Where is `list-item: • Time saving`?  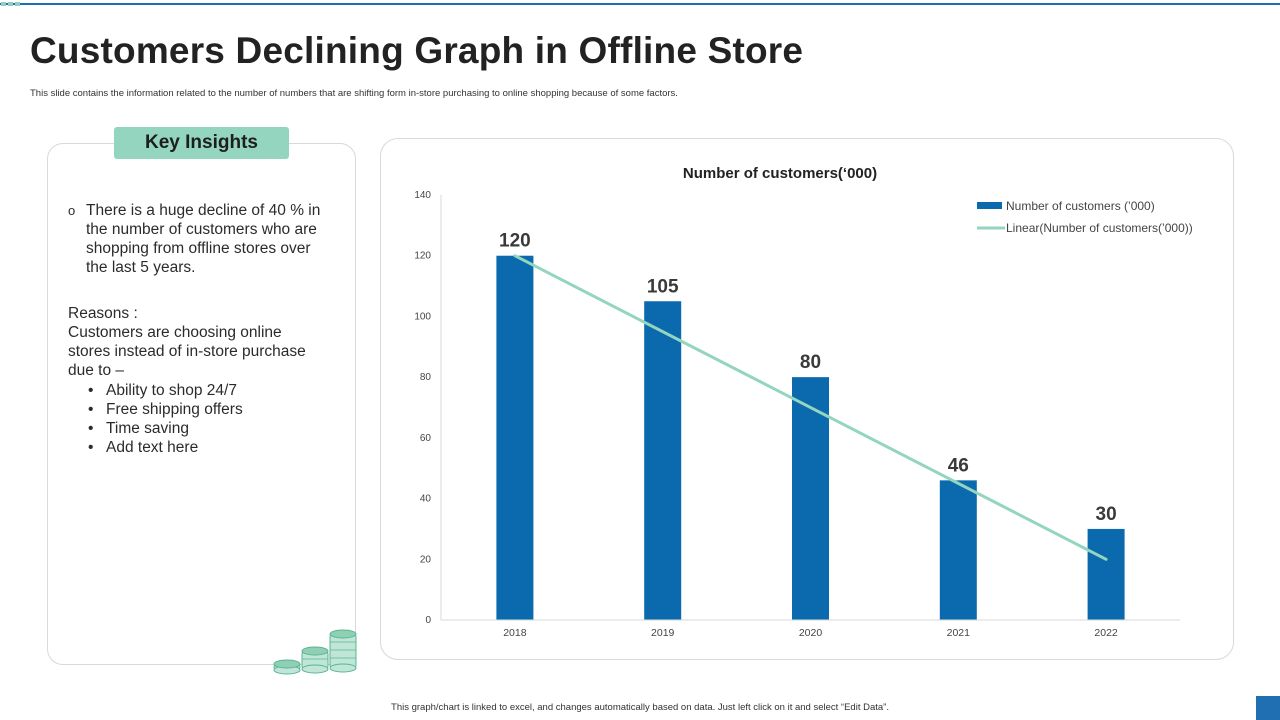 list-item: • Time saving is located at coordinates (208, 428).